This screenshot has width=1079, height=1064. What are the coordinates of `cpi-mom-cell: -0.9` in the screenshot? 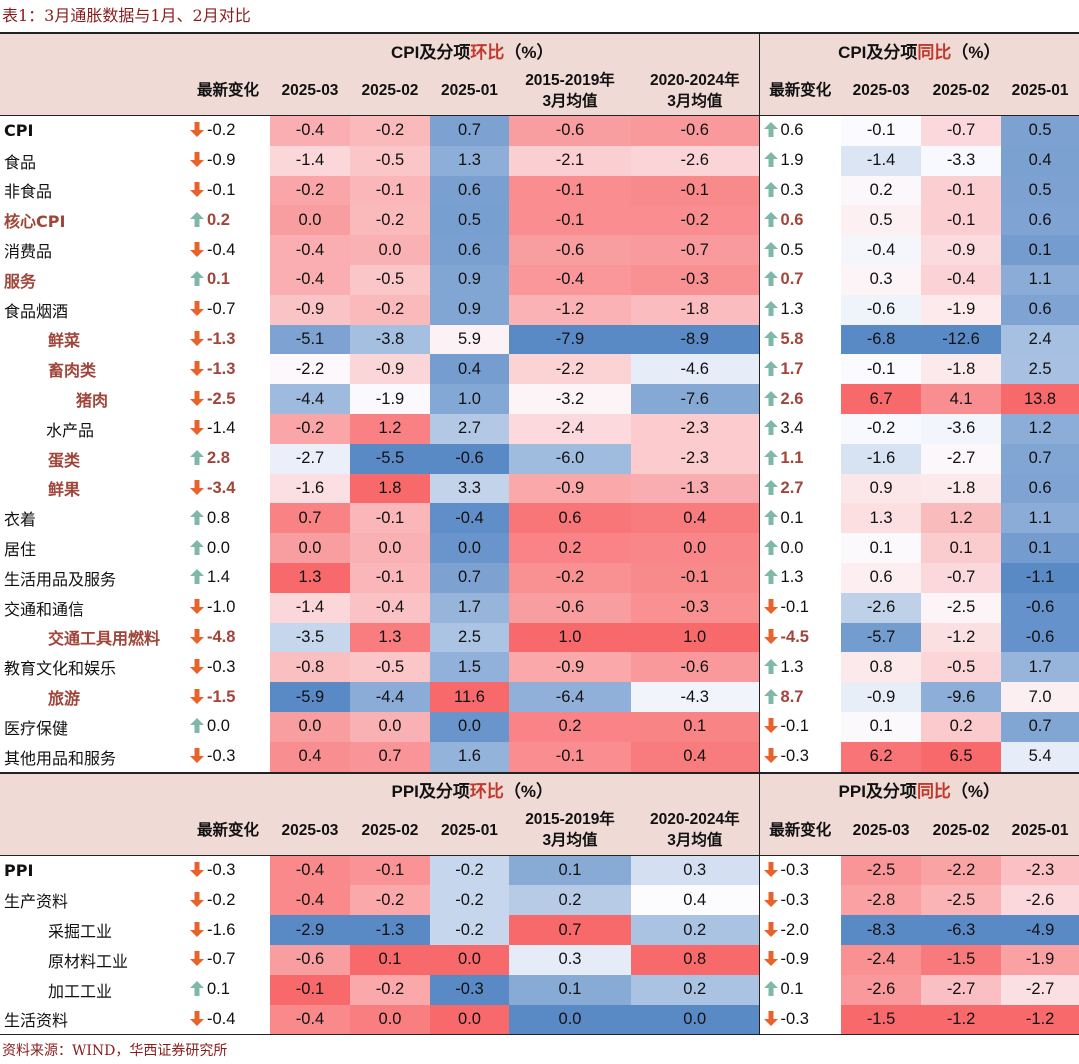 It's located at (390, 369).